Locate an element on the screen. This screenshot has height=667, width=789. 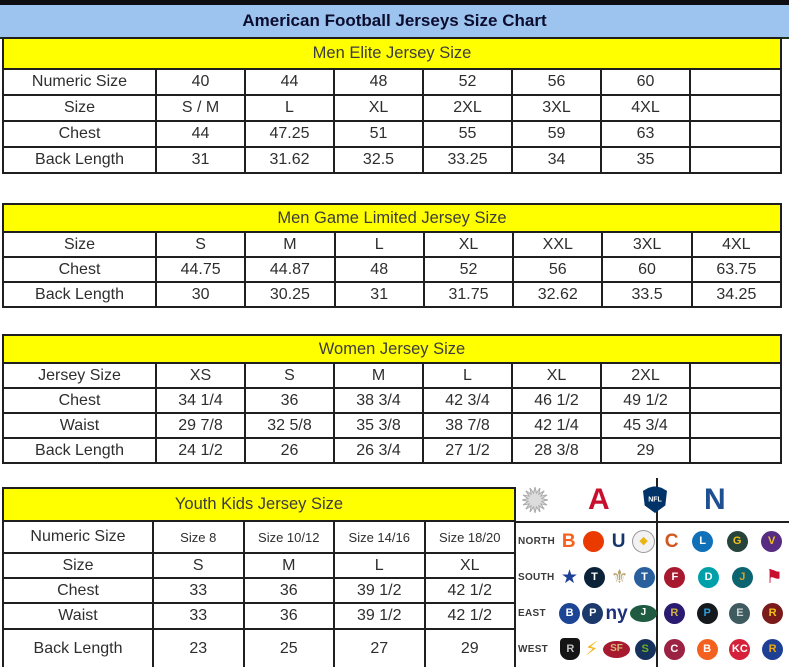
size-value: 33.5 is located at coordinates (648, 295).